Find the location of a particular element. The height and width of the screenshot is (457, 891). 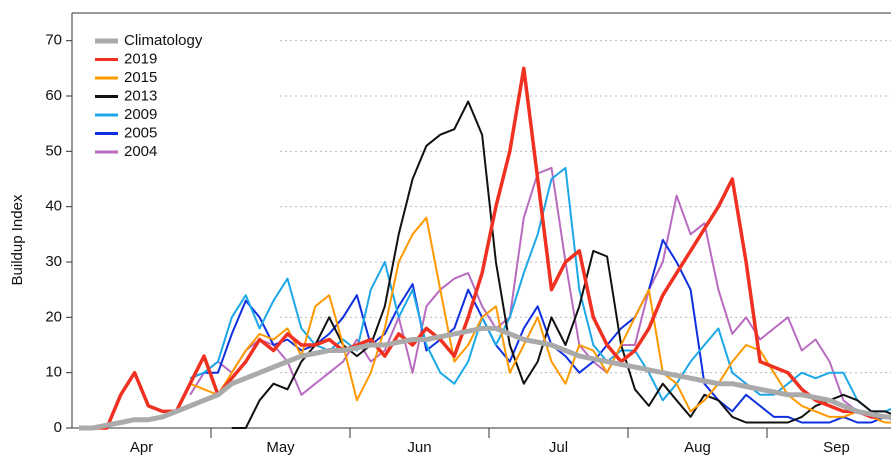

legend-label: 2015 is located at coordinates (140, 77).